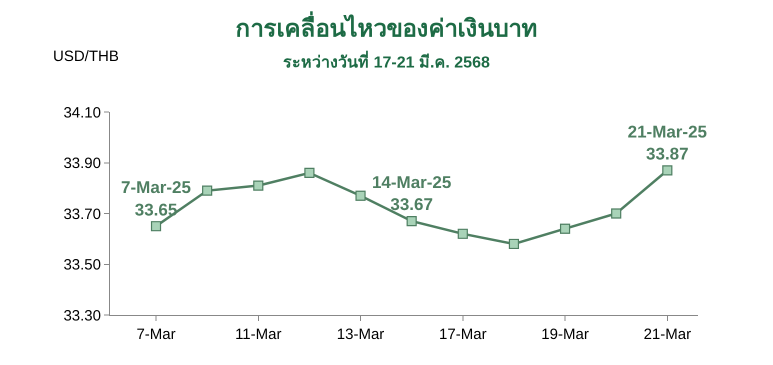 This screenshot has width=773, height=365. What do you see at coordinates (258, 334) in the screenshot?
I see `x-tick-label: 11-Mar` at bounding box center [258, 334].